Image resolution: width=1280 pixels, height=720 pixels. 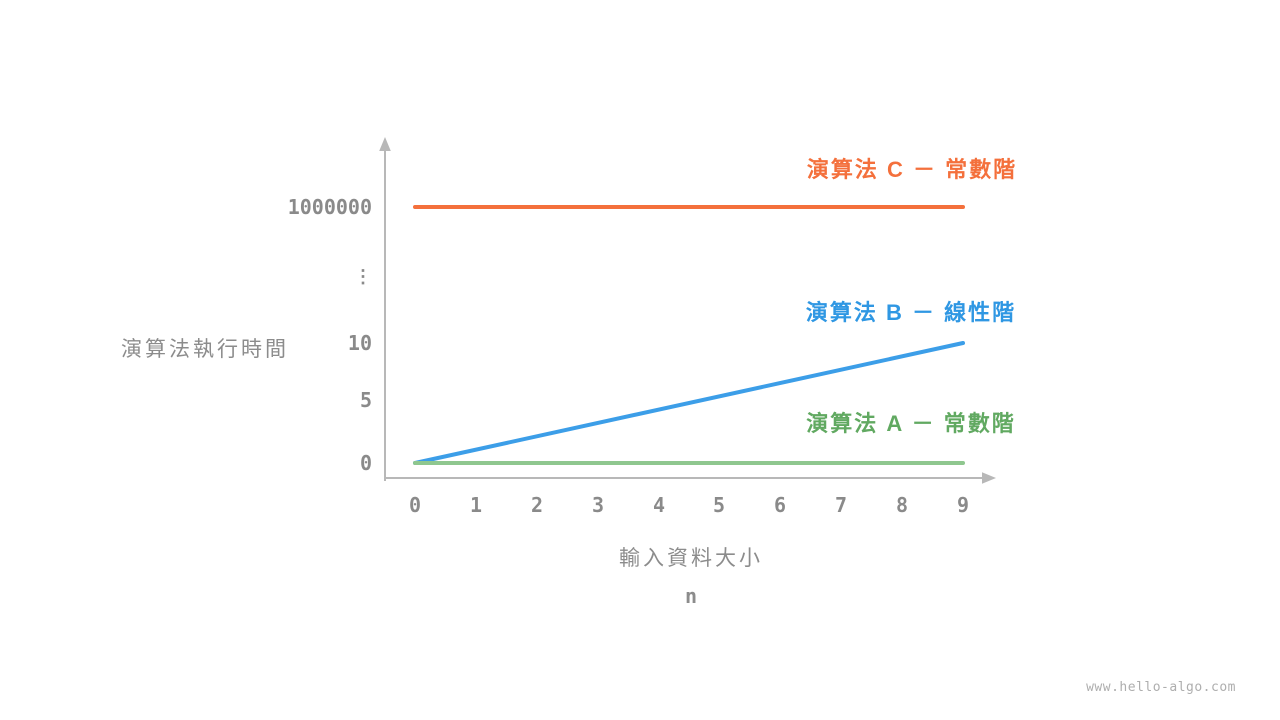 What do you see at coordinates (415, 505) in the screenshot?
I see `x-tick-0: 0` at bounding box center [415, 505].